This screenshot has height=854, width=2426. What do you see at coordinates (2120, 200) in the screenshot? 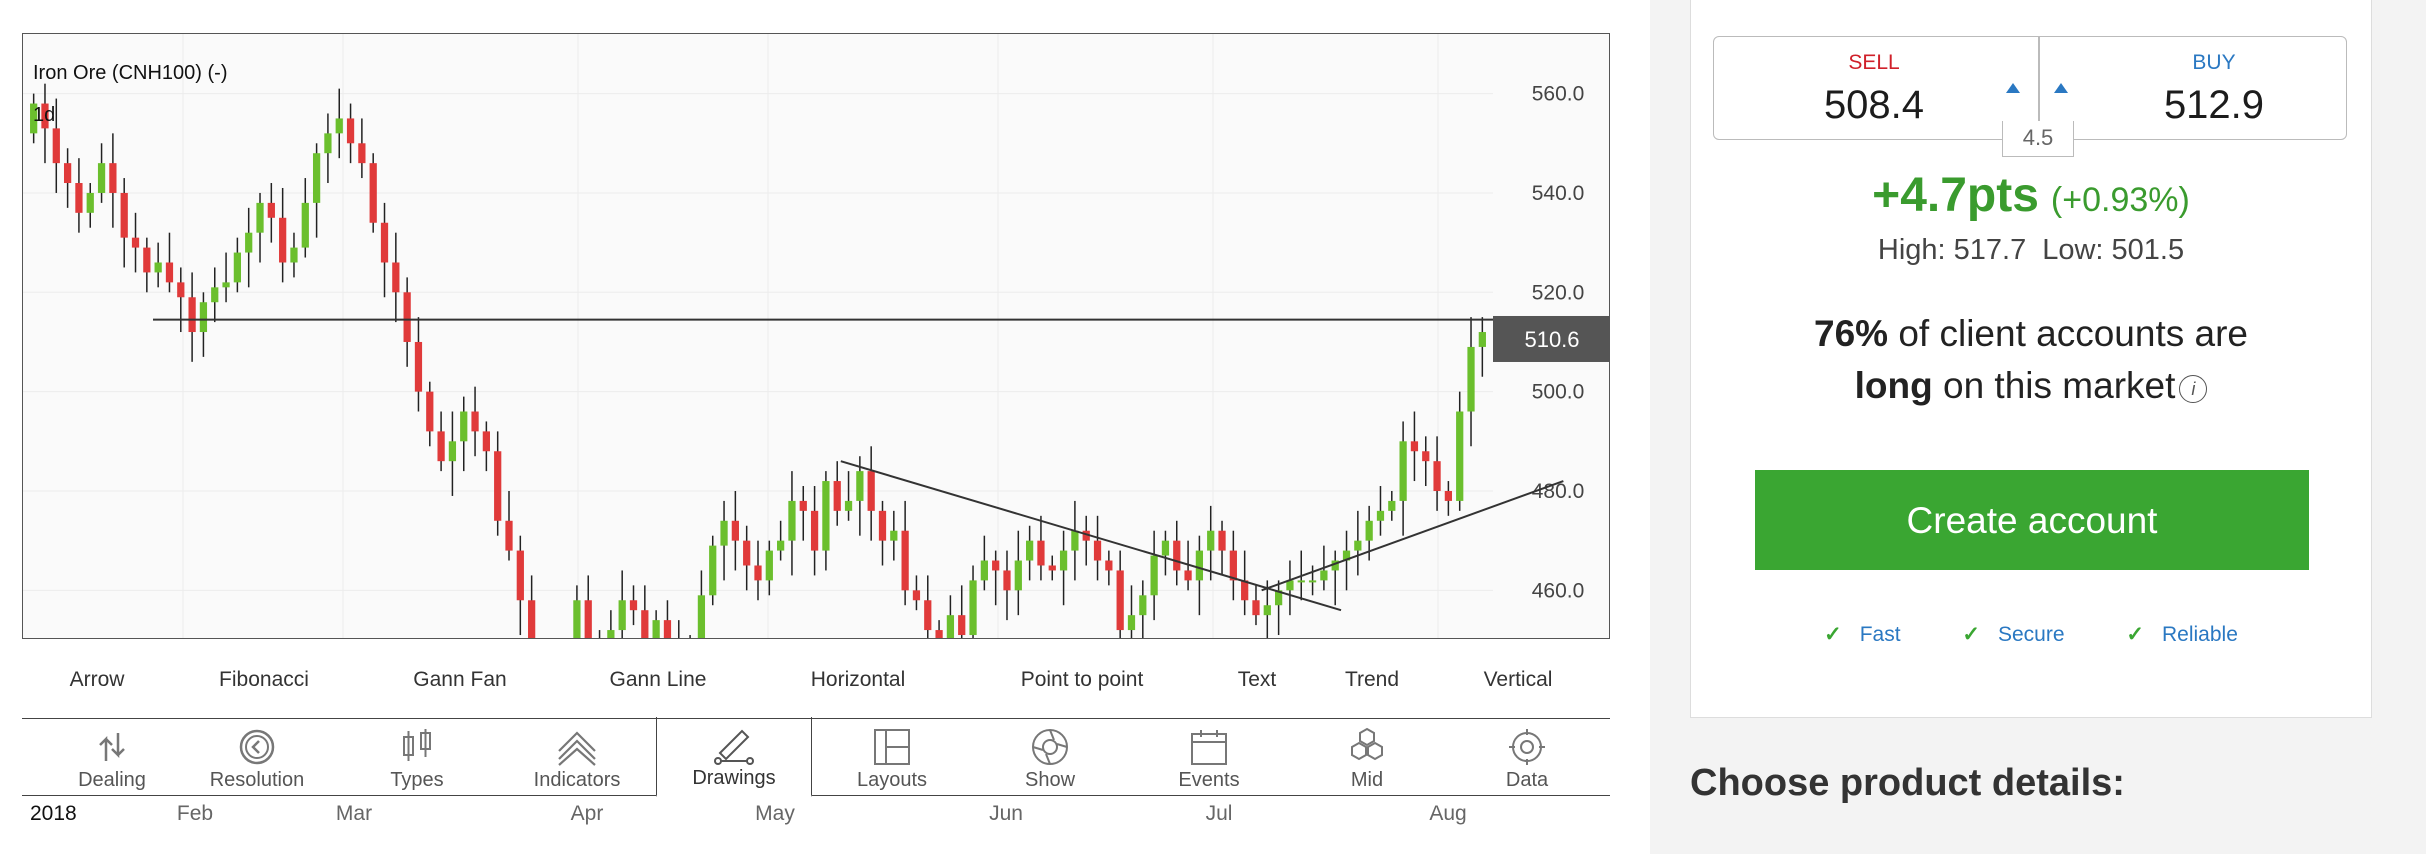
I see `change-percent: (+0.93%)` at bounding box center [2120, 200].